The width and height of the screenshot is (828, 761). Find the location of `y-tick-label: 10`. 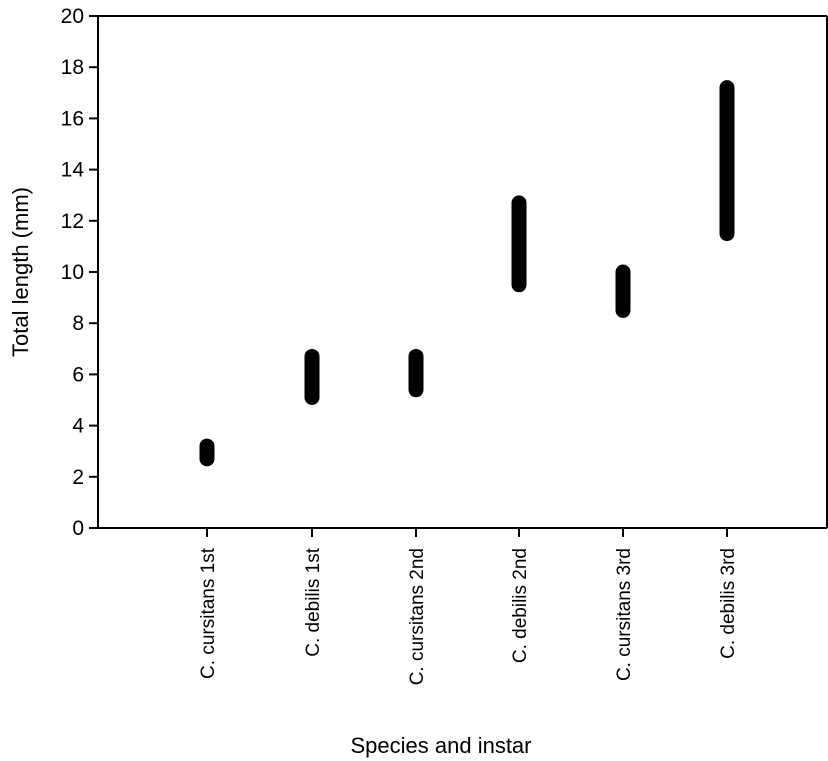

y-tick-label: 10 is located at coordinates (72, 272).